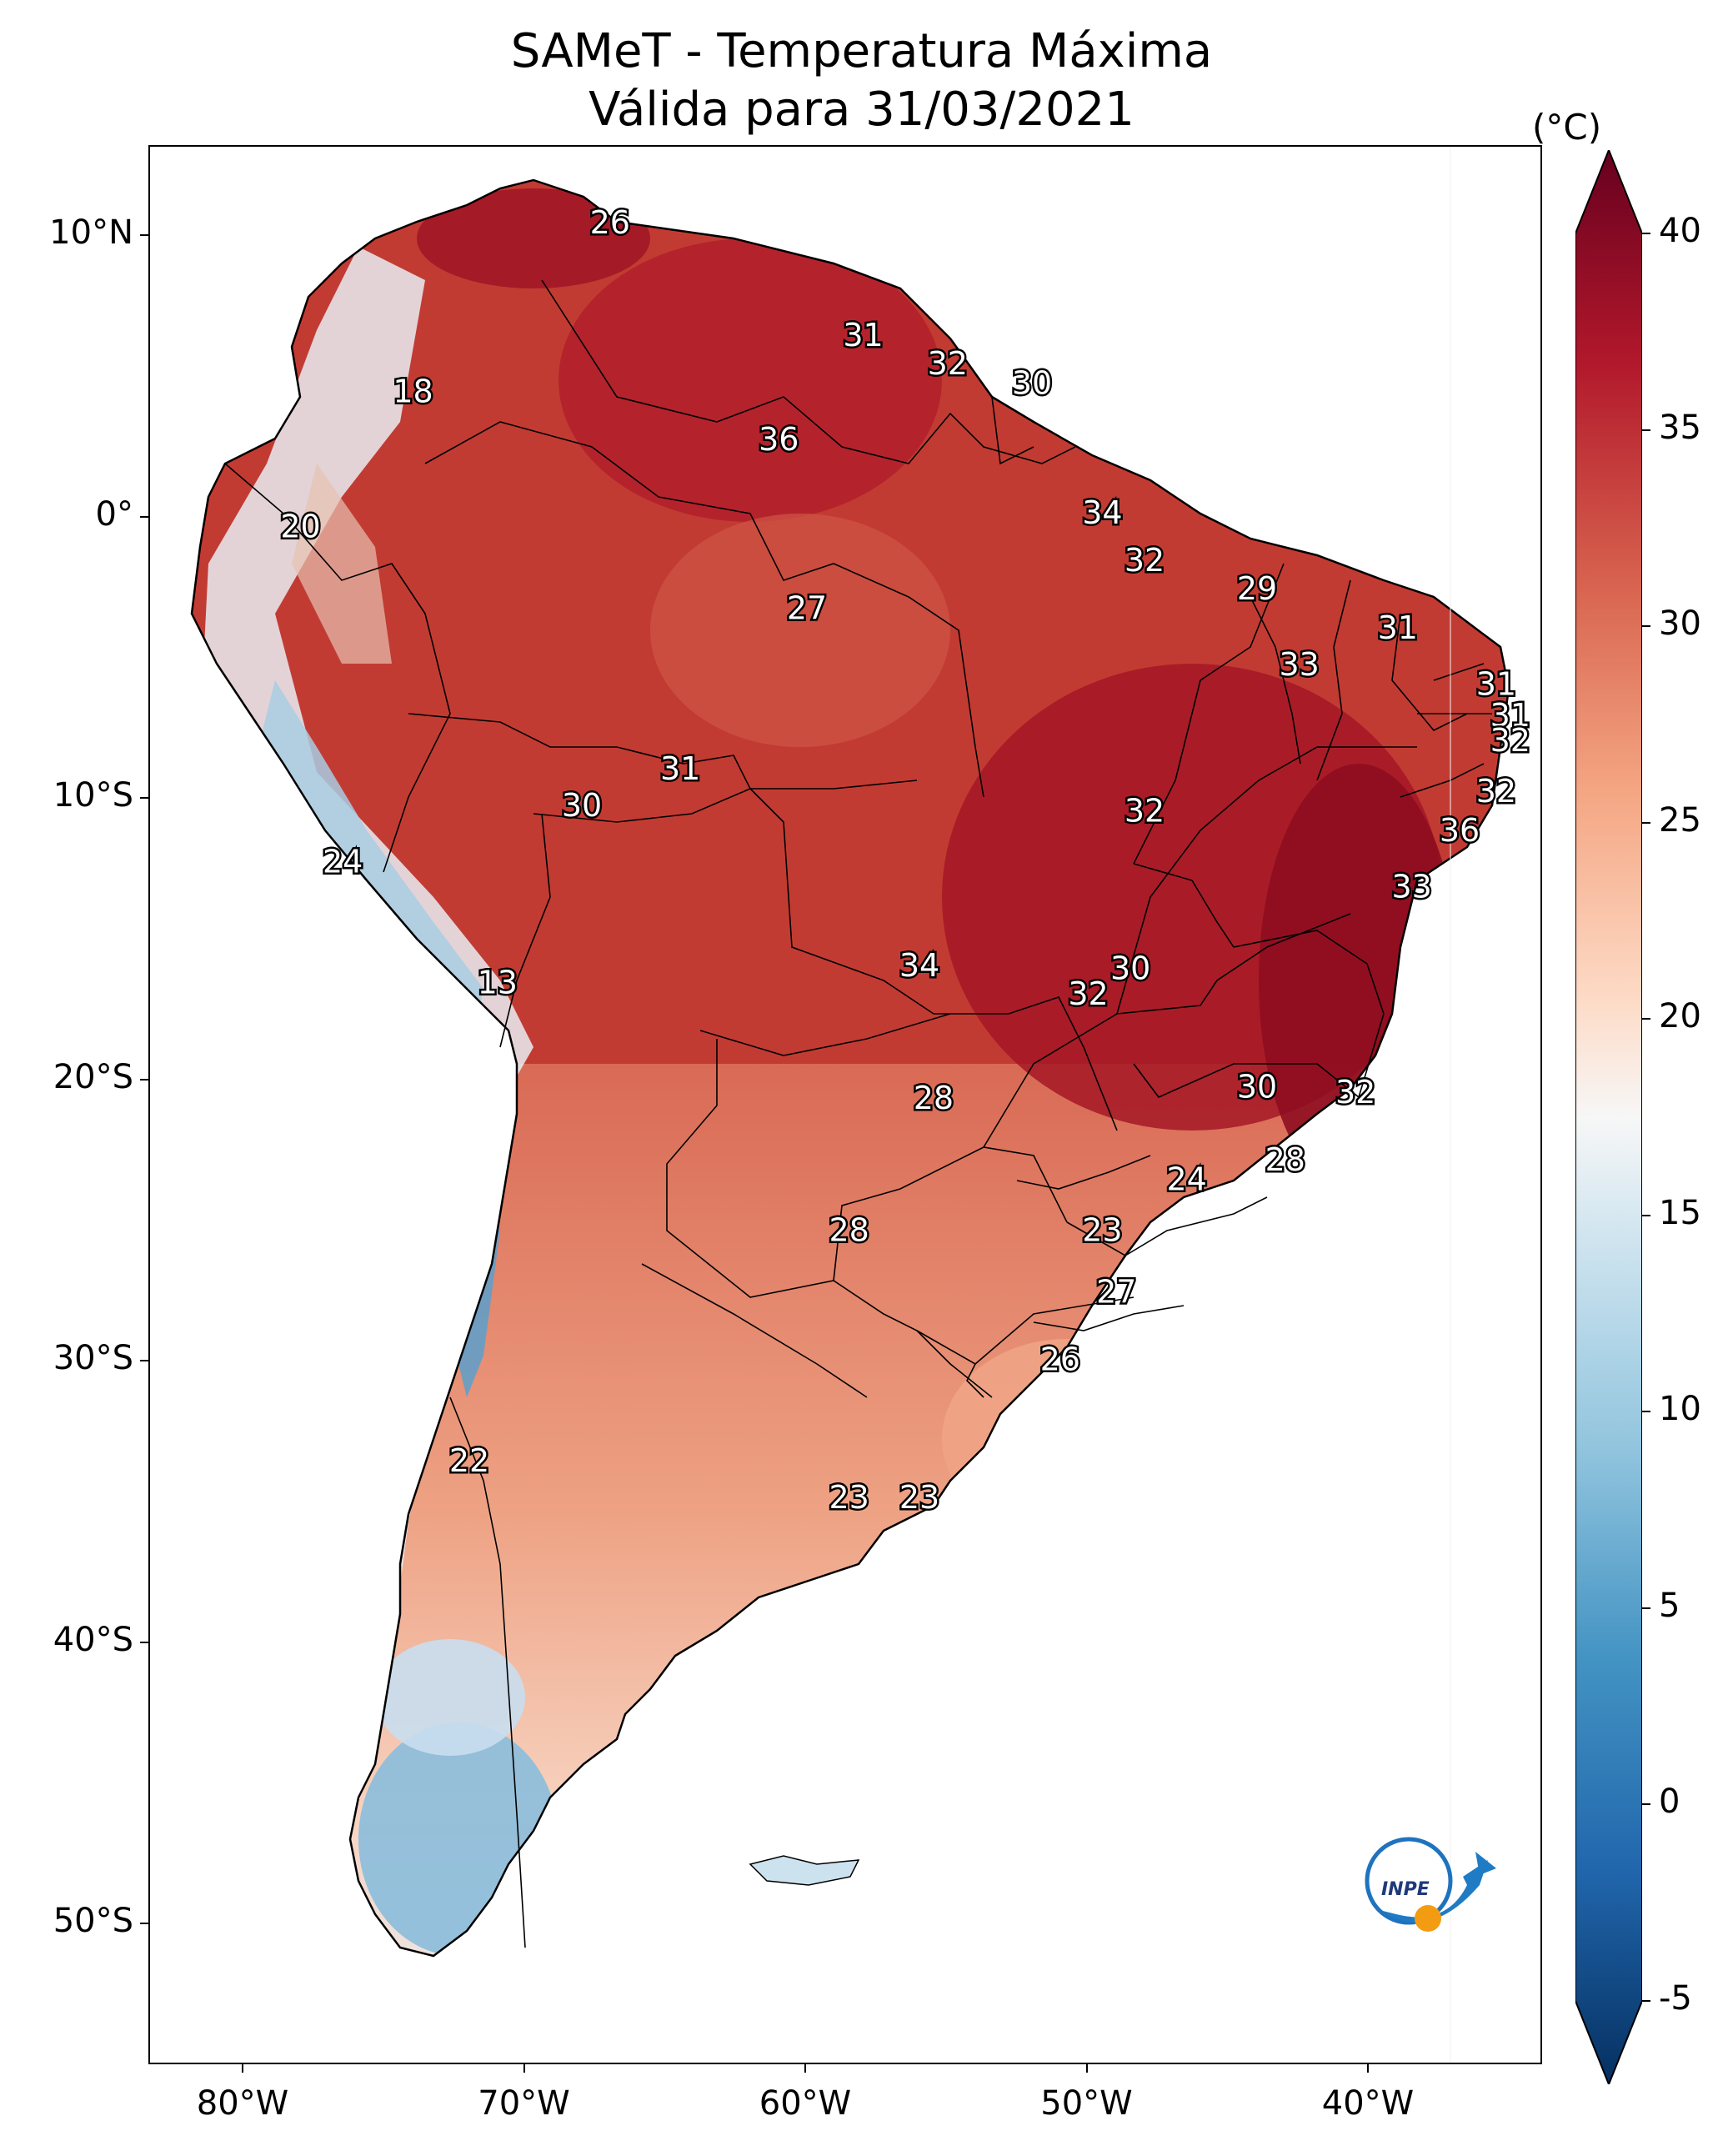 The image size is (1723, 2156). Describe the element at coordinates (93, 1639) in the screenshot. I see `latitude-tick-label: 40°S` at that location.